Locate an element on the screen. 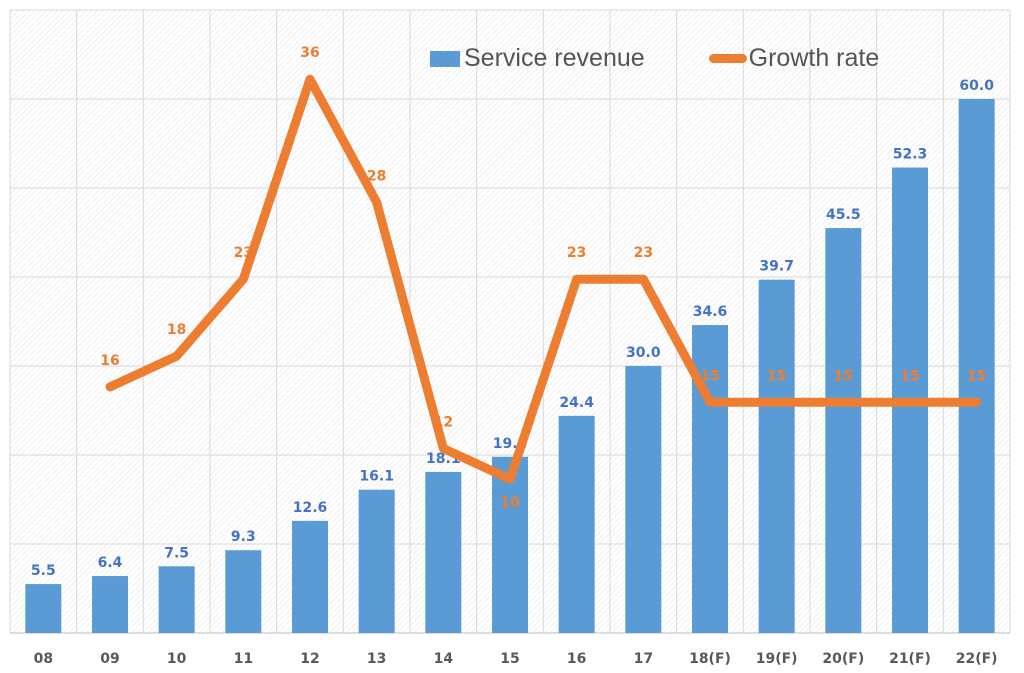 The width and height of the screenshot is (1024, 673). bar-label: 24.4 is located at coordinates (576, 403).